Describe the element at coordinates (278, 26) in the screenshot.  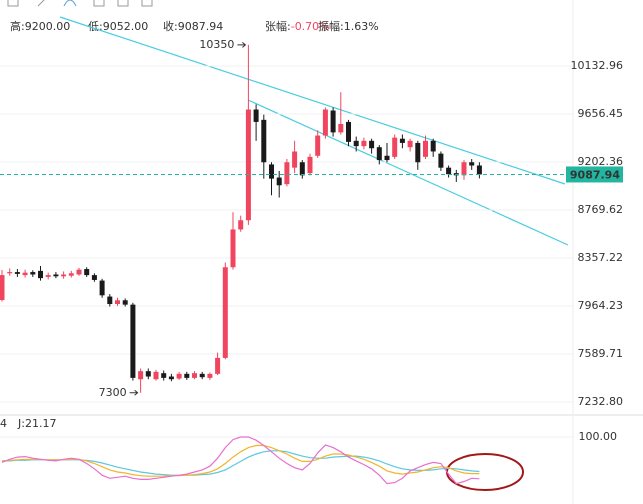
I see `header-label: 张幅:` at that location.